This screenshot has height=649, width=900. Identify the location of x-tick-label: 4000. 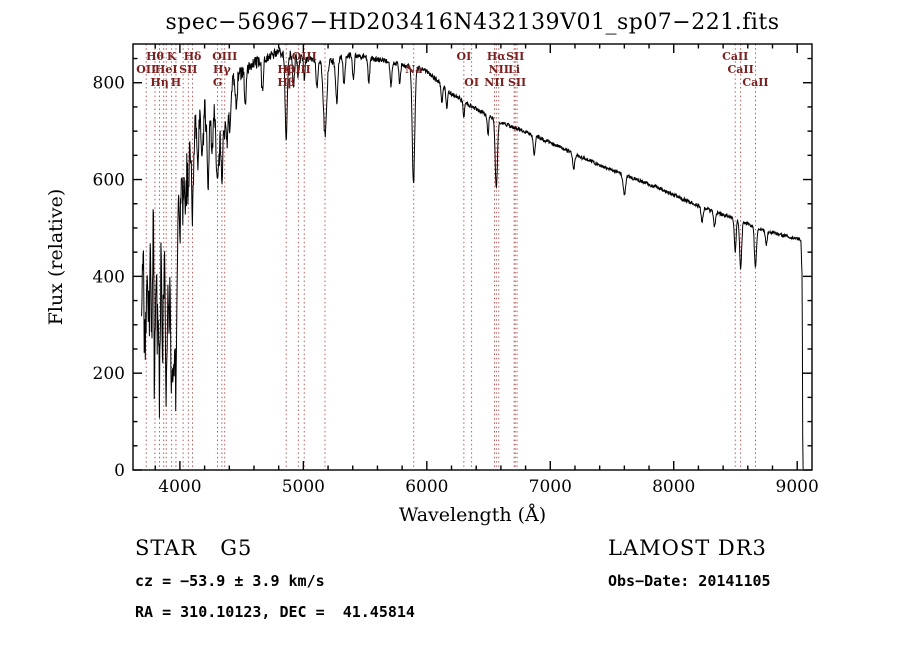
(179, 487).